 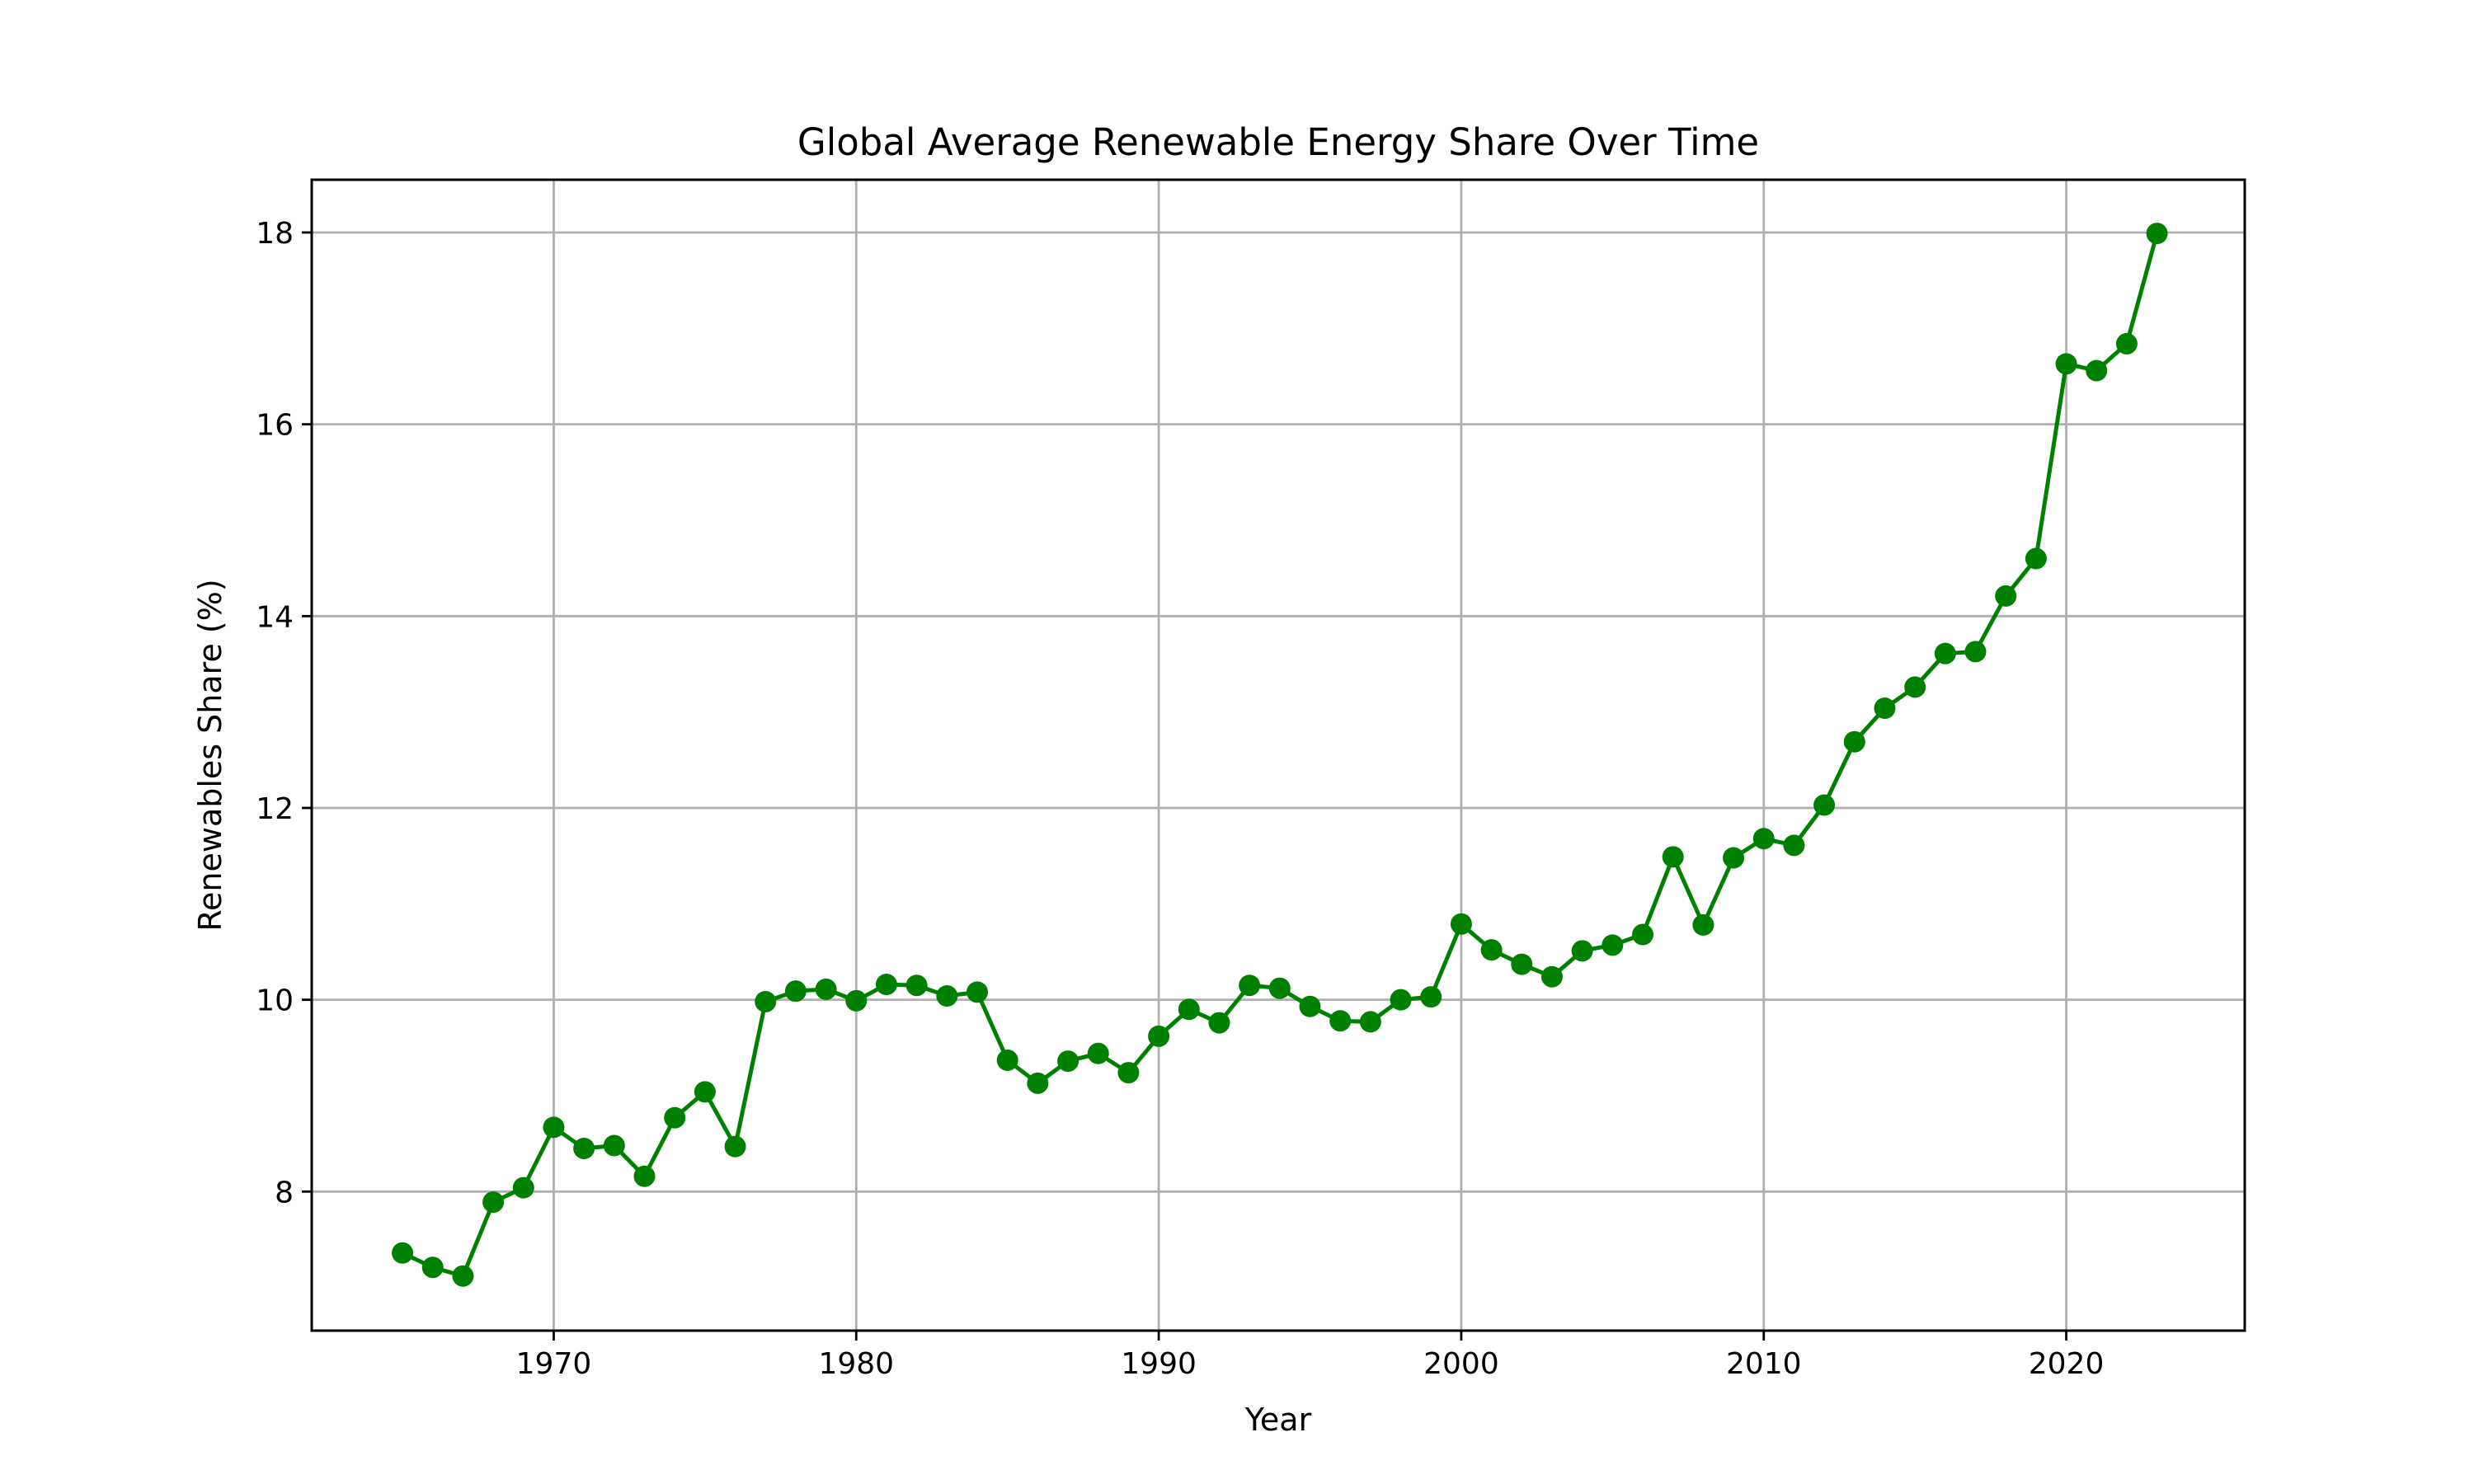 I want to click on y-tick-label: 10, so click(x=275, y=1001).